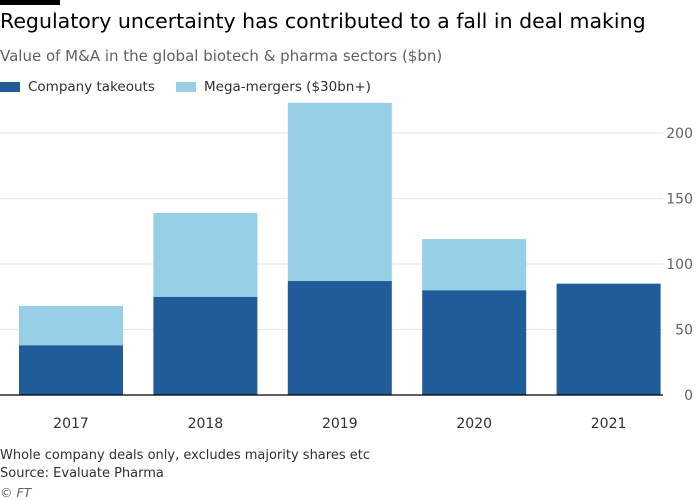 This screenshot has width=700, height=500. Describe the element at coordinates (684, 331) in the screenshot. I see `y-tick-label-50: 50` at that location.